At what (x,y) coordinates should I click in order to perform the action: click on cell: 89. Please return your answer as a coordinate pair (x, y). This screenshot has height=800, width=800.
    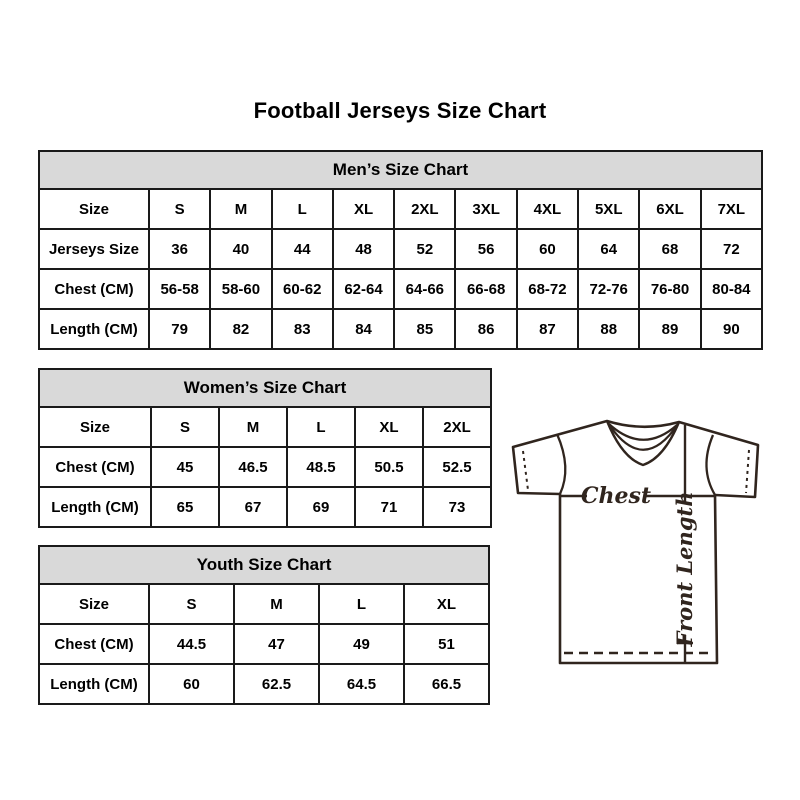
    Looking at the image, I should click on (670, 329).